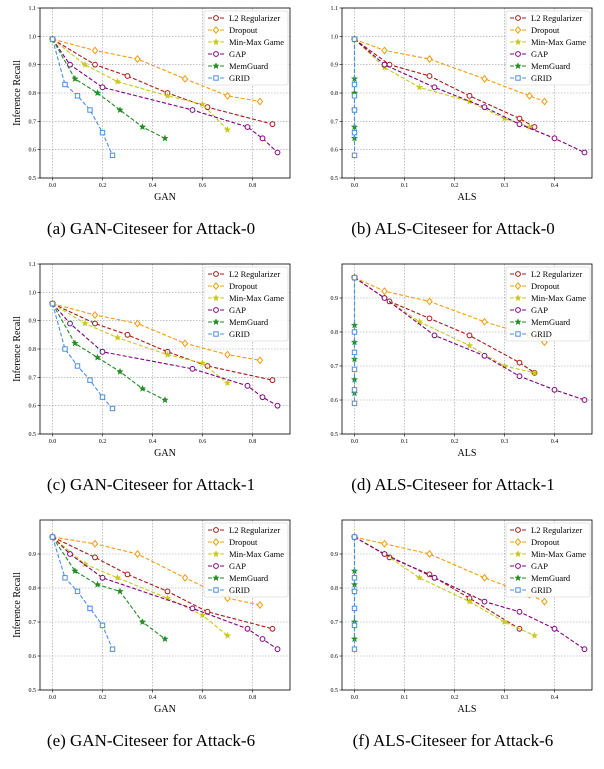  I want to click on series-grid, so click(82, 97).